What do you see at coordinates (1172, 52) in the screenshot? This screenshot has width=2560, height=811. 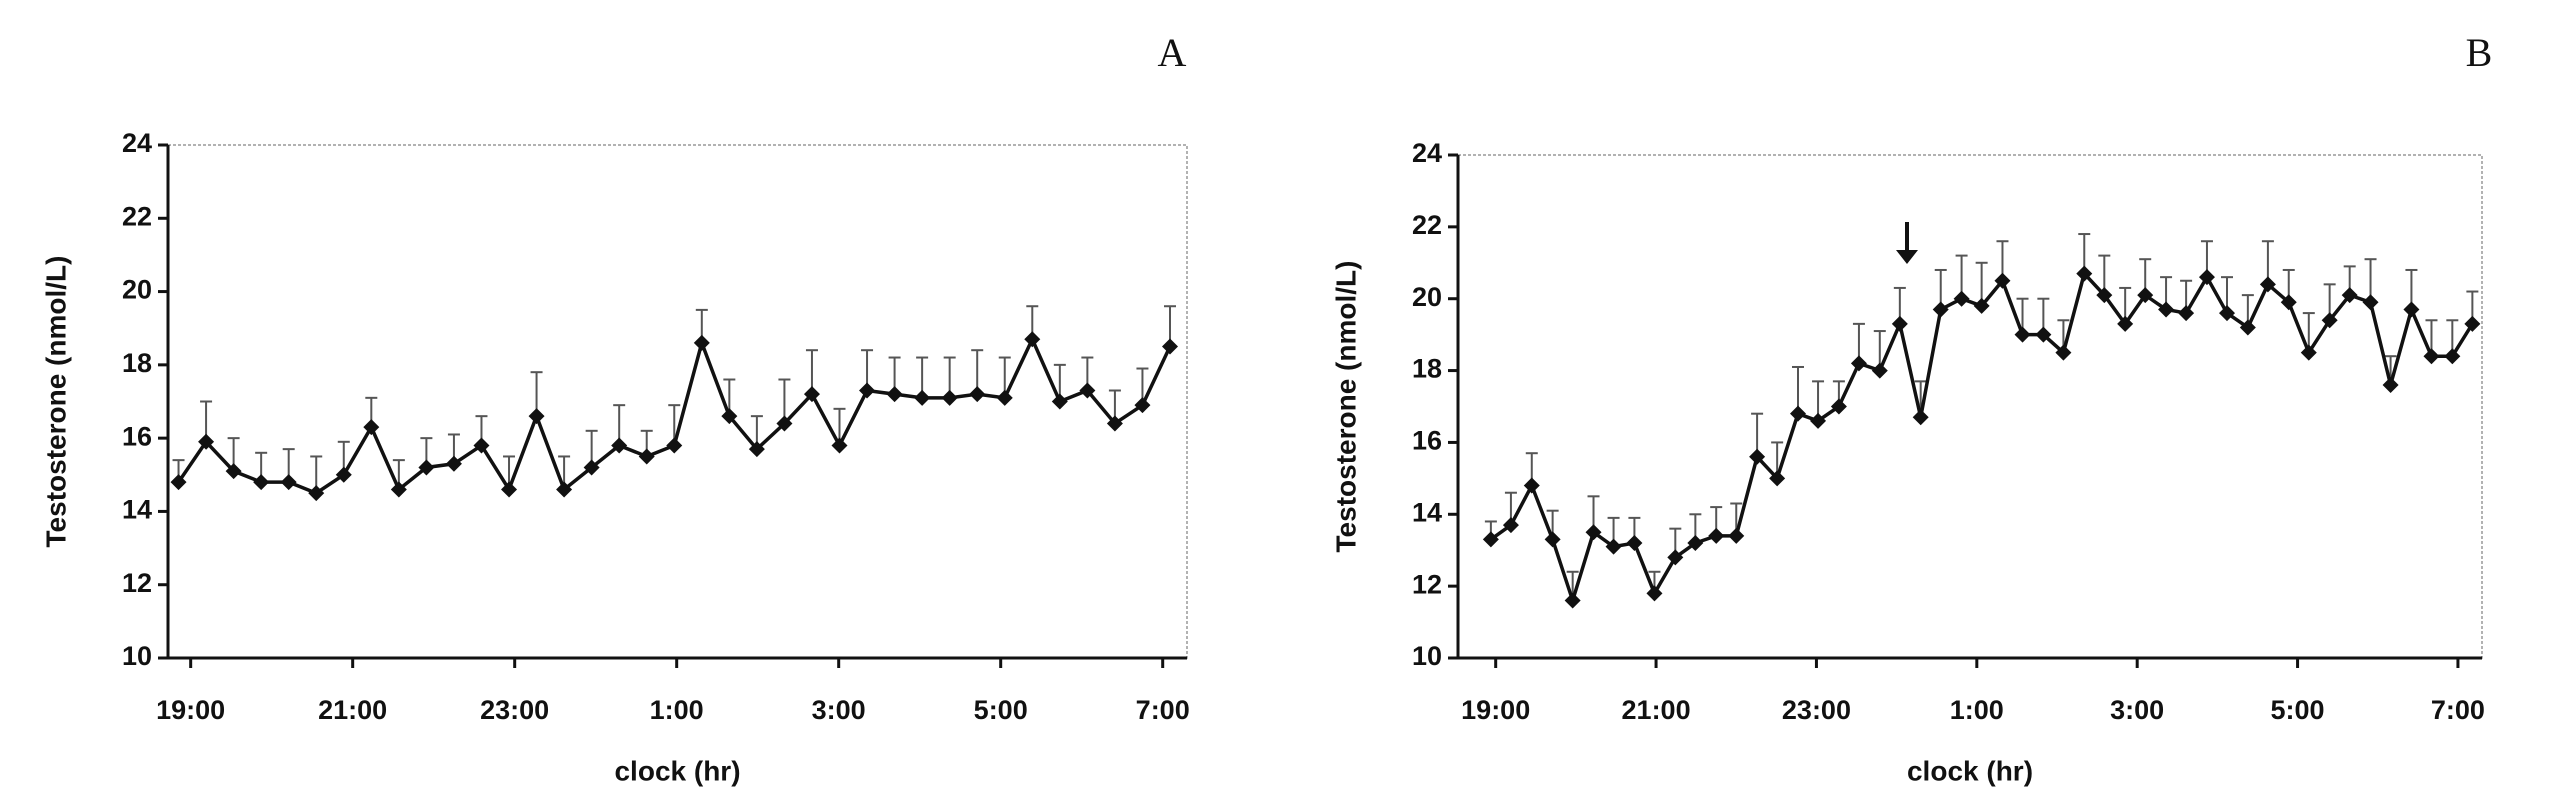 I see `panel-label: A` at bounding box center [1172, 52].